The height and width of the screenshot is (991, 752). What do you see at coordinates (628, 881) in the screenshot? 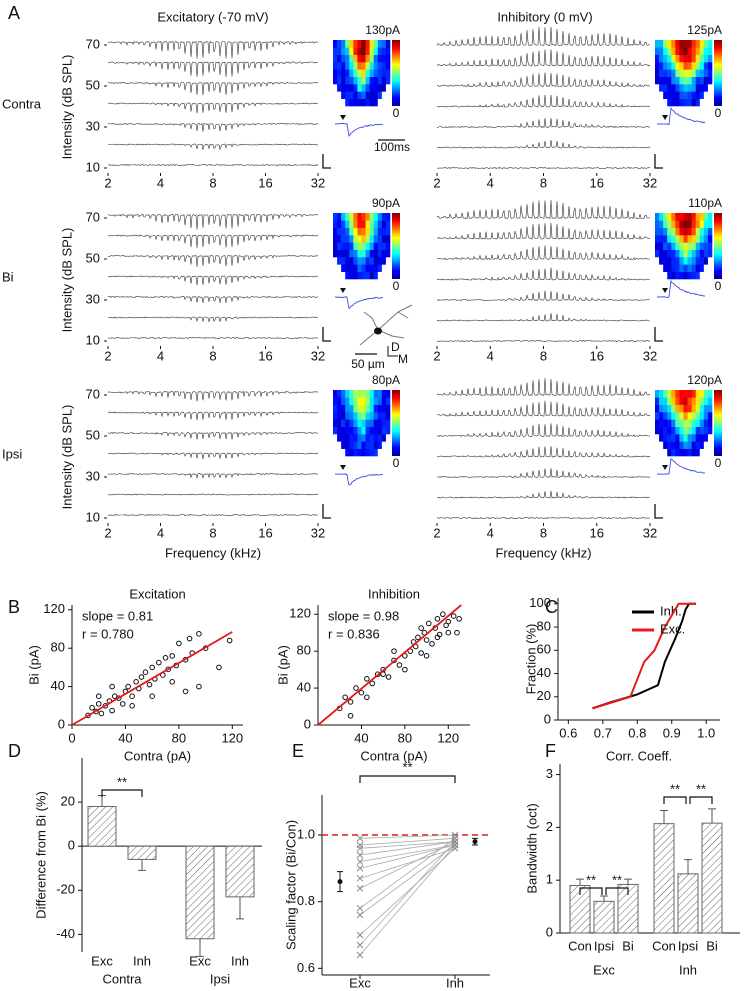
I see `error-bar` at bounding box center [628, 881].